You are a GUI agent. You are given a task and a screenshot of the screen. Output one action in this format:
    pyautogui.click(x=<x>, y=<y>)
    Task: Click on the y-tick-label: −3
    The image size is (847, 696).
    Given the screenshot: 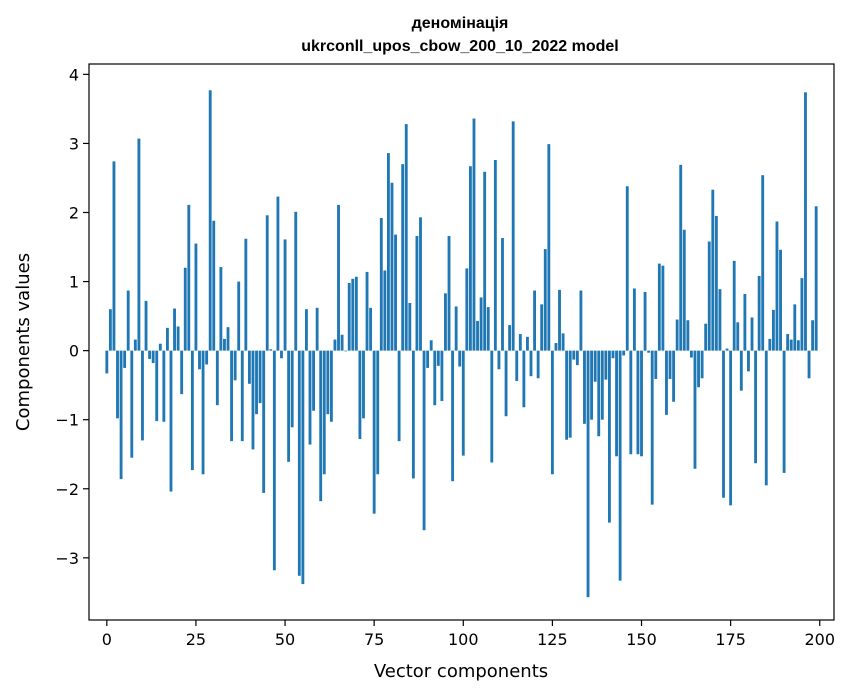 What is the action you would take?
    pyautogui.click(x=67, y=558)
    